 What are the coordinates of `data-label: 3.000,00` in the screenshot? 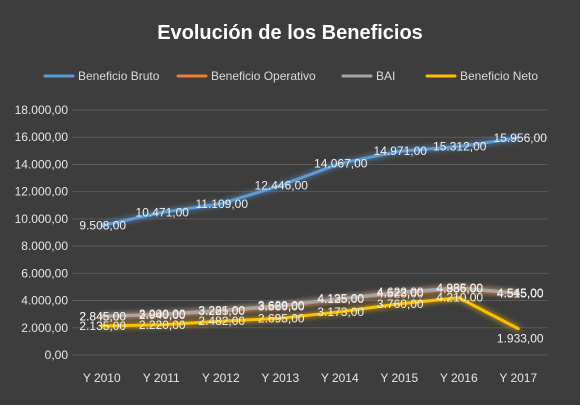 It's located at (162, 314).